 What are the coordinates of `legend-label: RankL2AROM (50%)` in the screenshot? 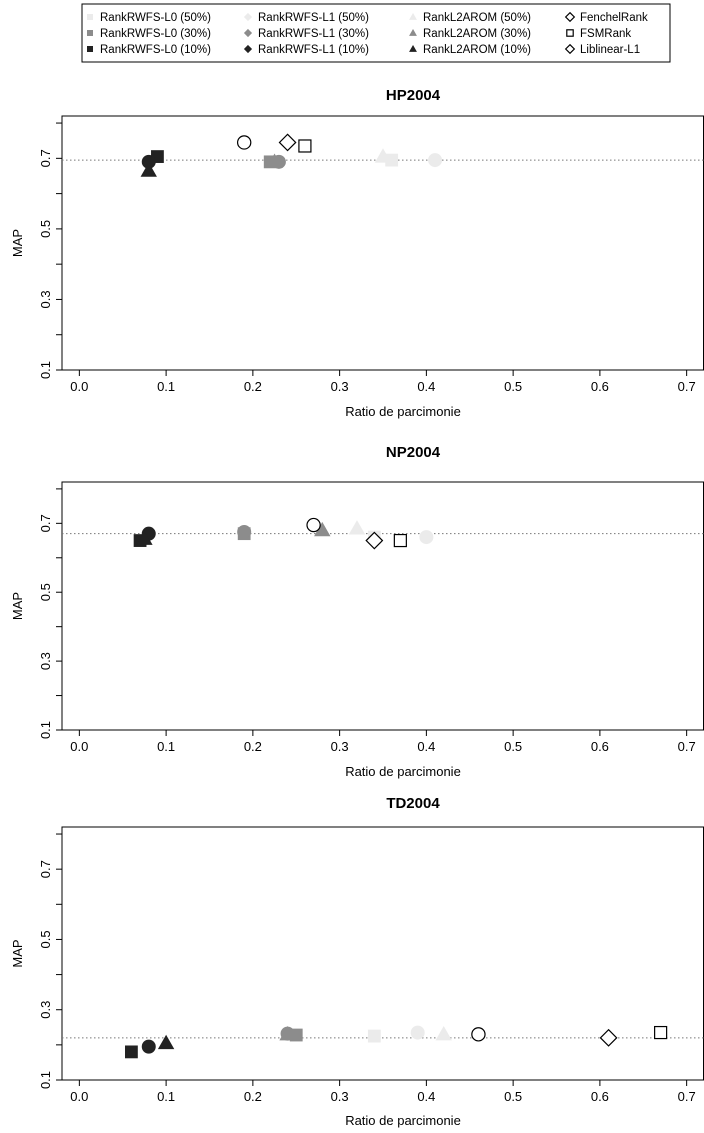 It's located at (477, 18).